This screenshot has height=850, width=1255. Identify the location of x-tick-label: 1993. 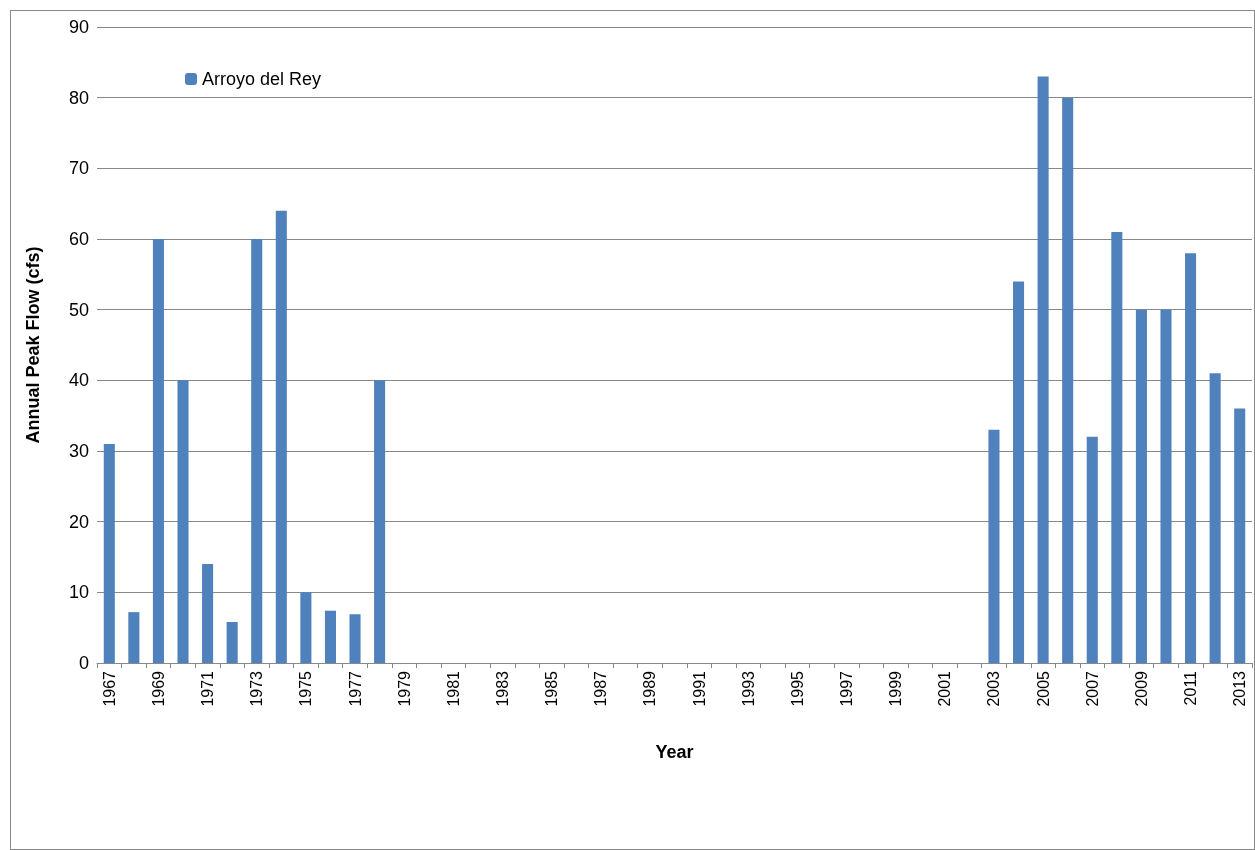
(748, 688).